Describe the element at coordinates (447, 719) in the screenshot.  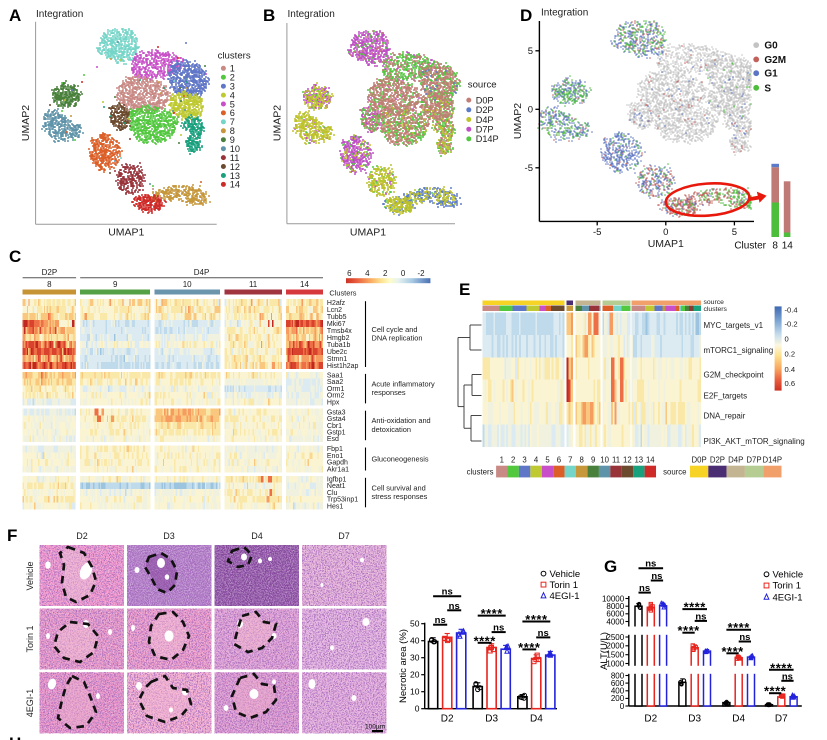
I see `svg-text: D2` at that location.